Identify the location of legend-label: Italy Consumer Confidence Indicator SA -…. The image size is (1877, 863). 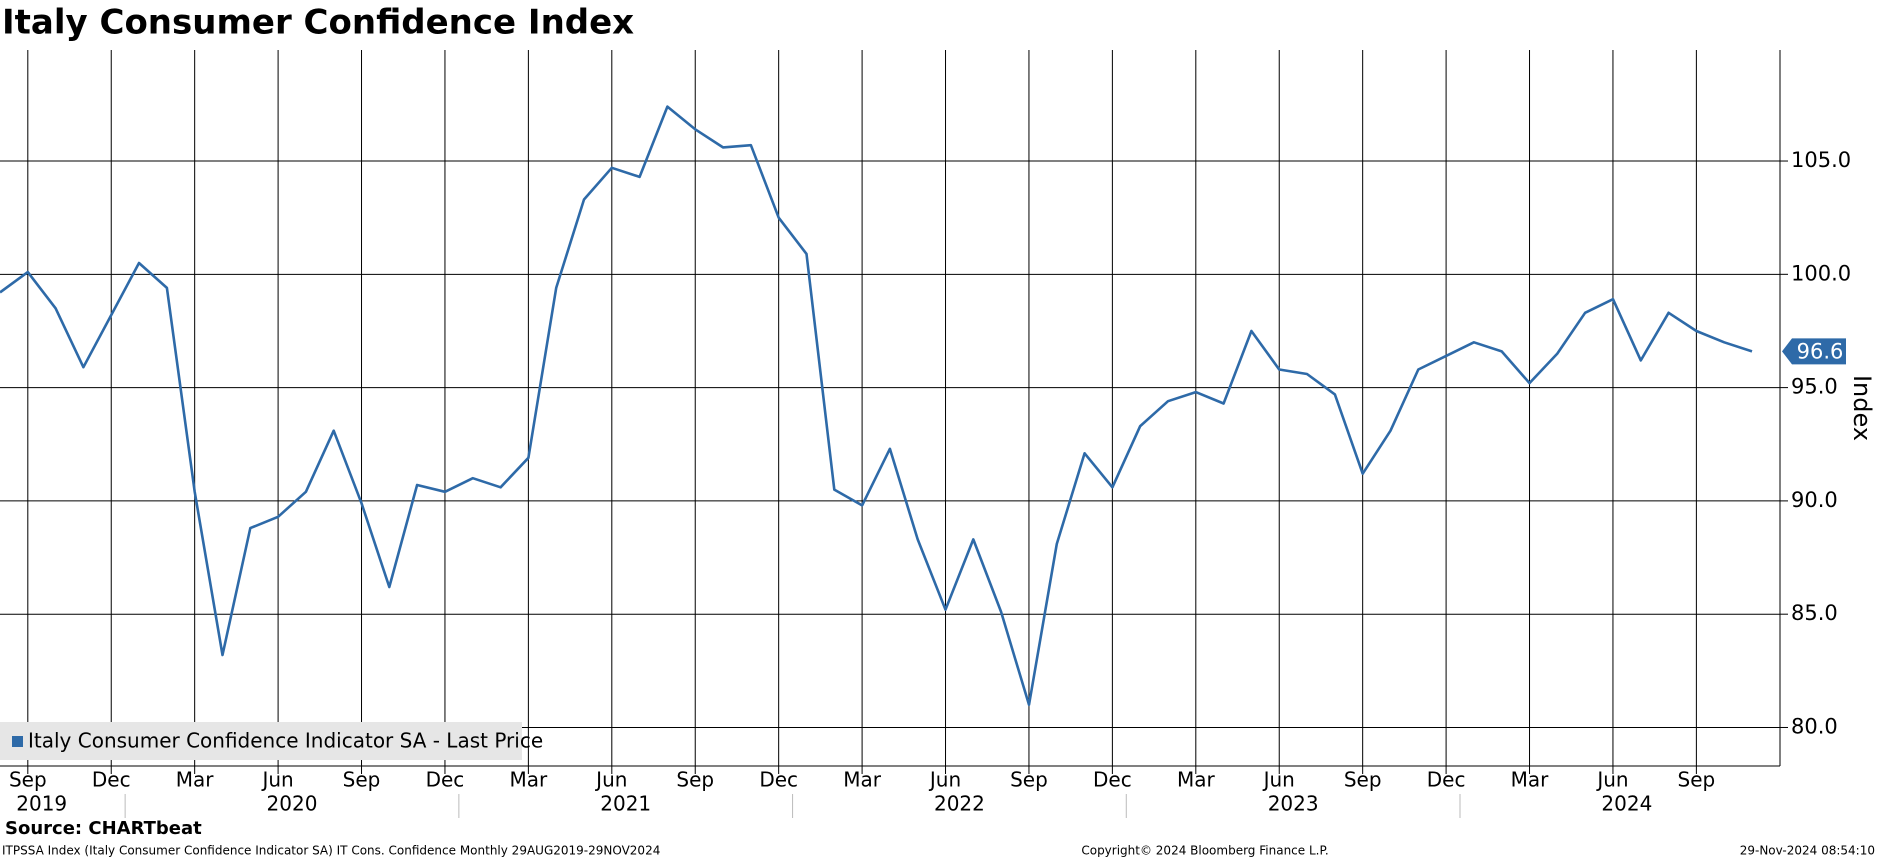
(285, 741).